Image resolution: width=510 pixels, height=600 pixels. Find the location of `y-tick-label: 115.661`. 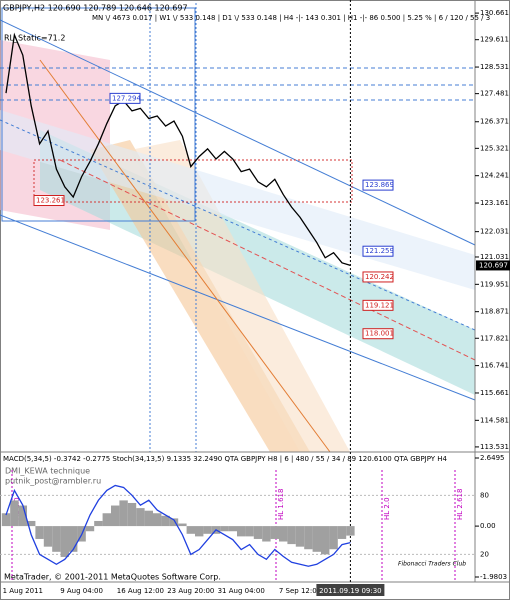

y-tick-label: 115.661 is located at coordinates (494, 393).